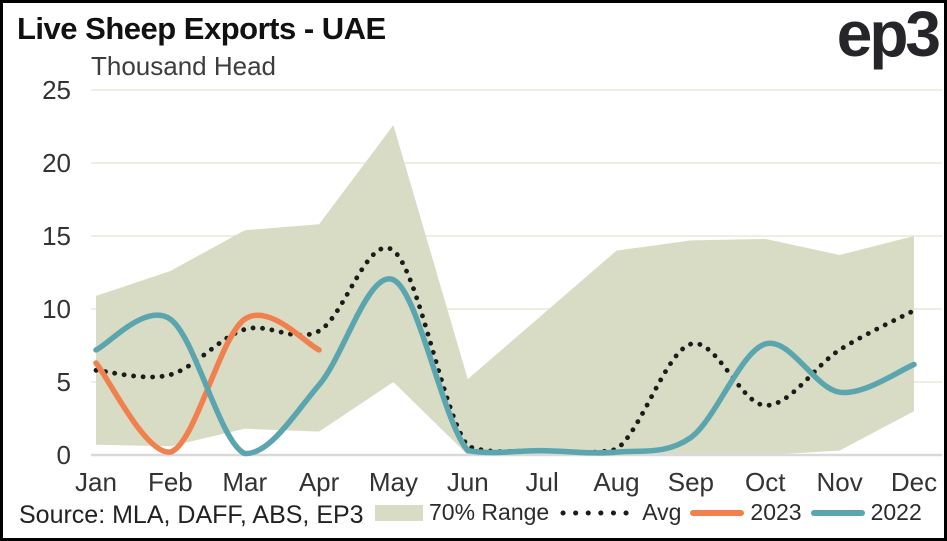 Image resolution: width=947 pixels, height=541 pixels. What do you see at coordinates (691, 482) in the screenshot?
I see `x-tick-label: Sep` at bounding box center [691, 482].